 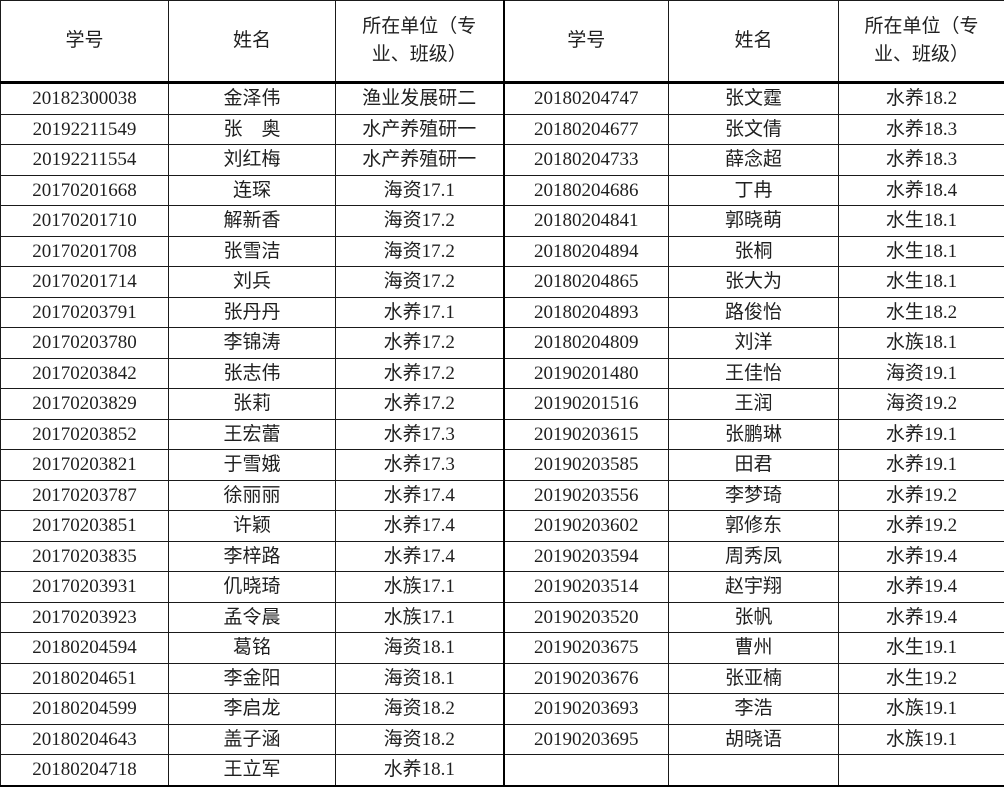 I want to click on name-cell: 田君, so click(x=753, y=465).